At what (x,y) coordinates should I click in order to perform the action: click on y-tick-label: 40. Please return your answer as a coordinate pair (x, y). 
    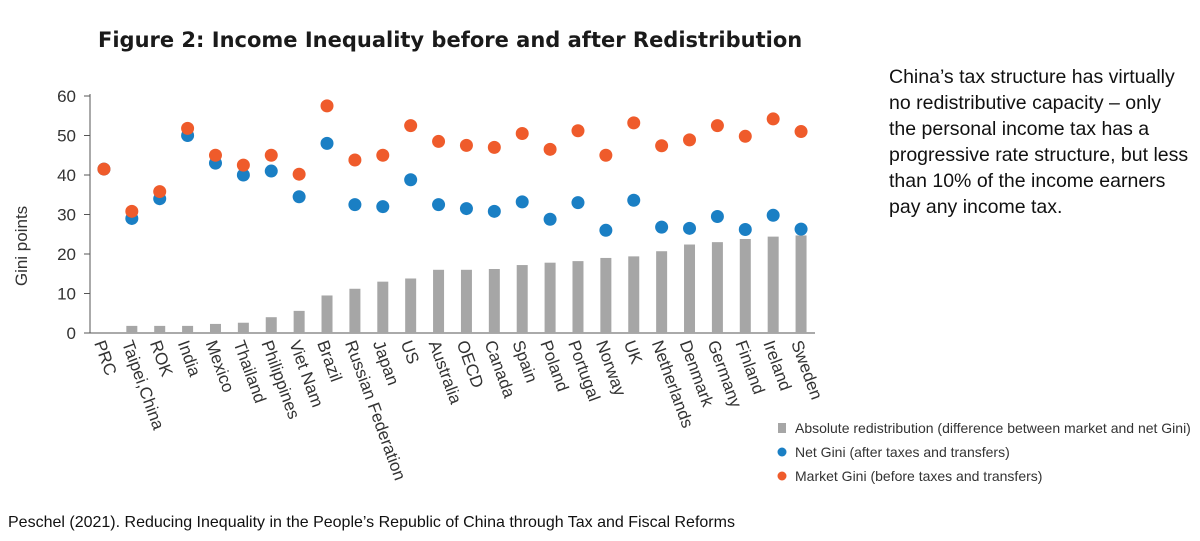
    Looking at the image, I should click on (66, 175).